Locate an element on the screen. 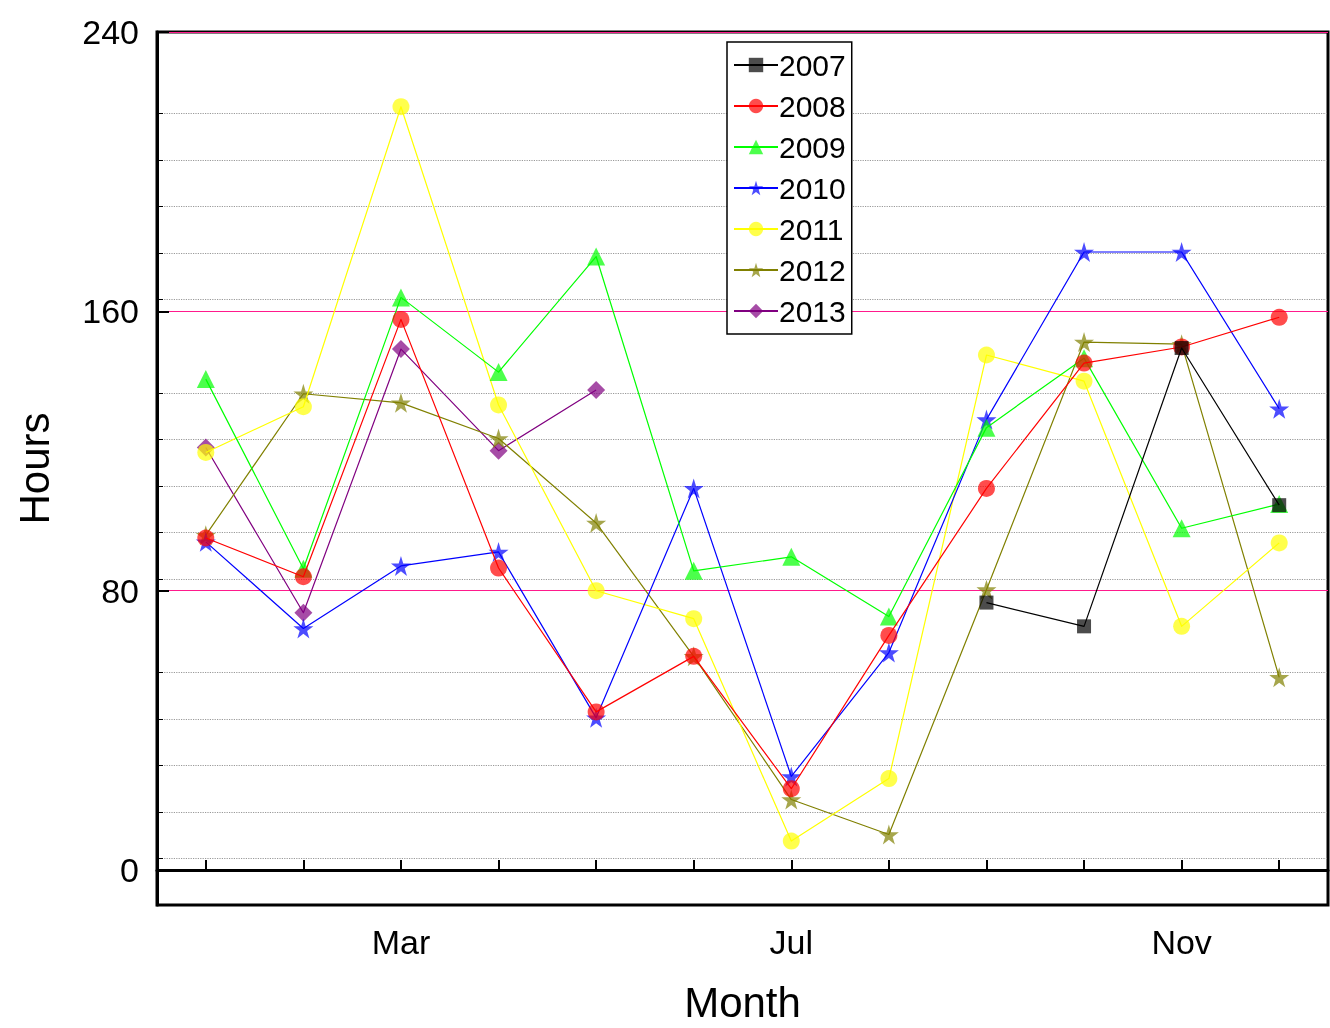 The image size is (1330, 1028). y-tick-label: 0 is located at coordinates (129, 870).